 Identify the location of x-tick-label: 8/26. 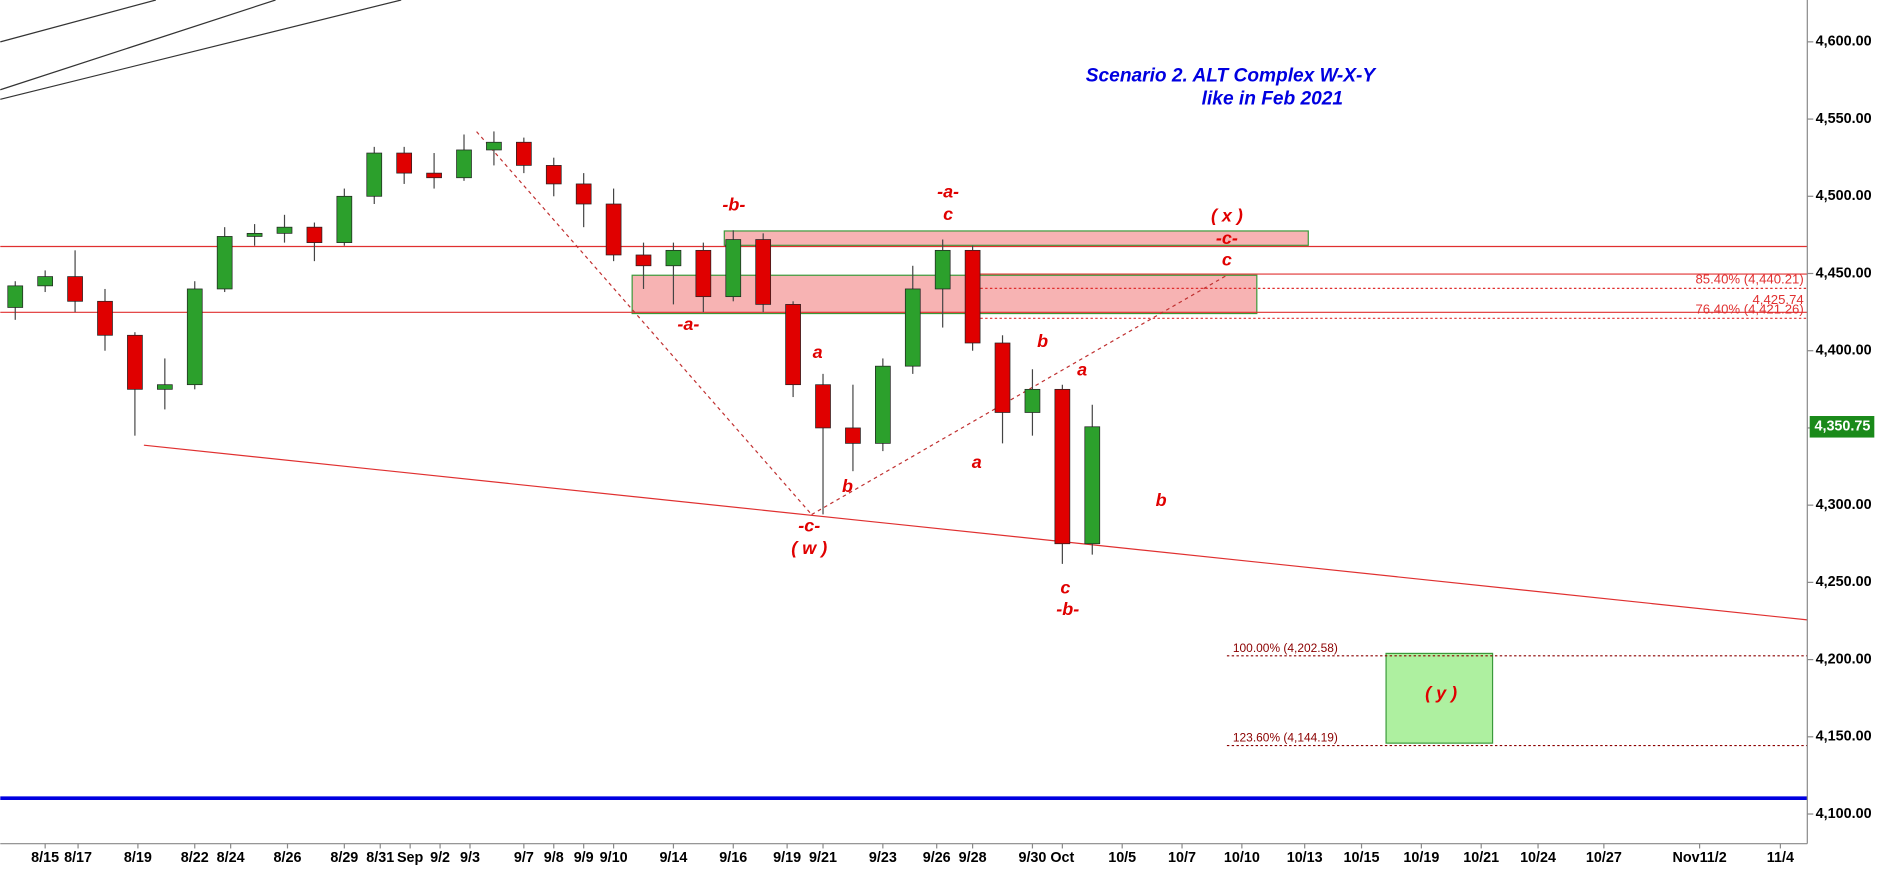
(288, 858).